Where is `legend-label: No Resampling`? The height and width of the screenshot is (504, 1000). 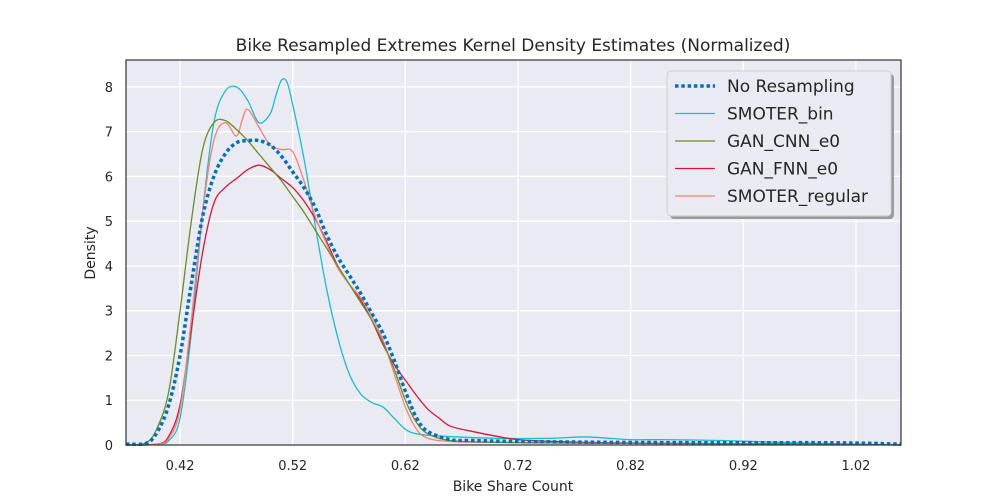
legend-label: No Resampling is located at coordinates (791, 87).